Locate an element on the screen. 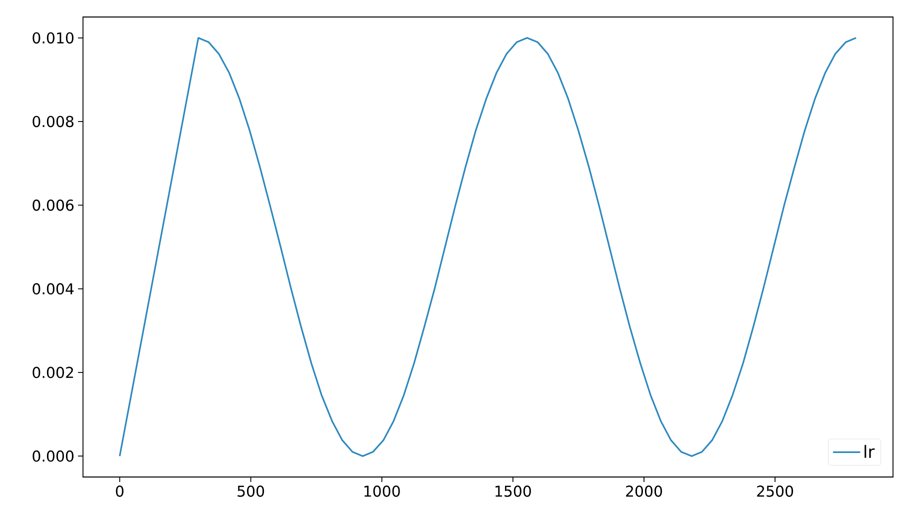 This screenshot has height=524, width=922. y-tick-label: 0.004 is located at coordinates (53, 288).